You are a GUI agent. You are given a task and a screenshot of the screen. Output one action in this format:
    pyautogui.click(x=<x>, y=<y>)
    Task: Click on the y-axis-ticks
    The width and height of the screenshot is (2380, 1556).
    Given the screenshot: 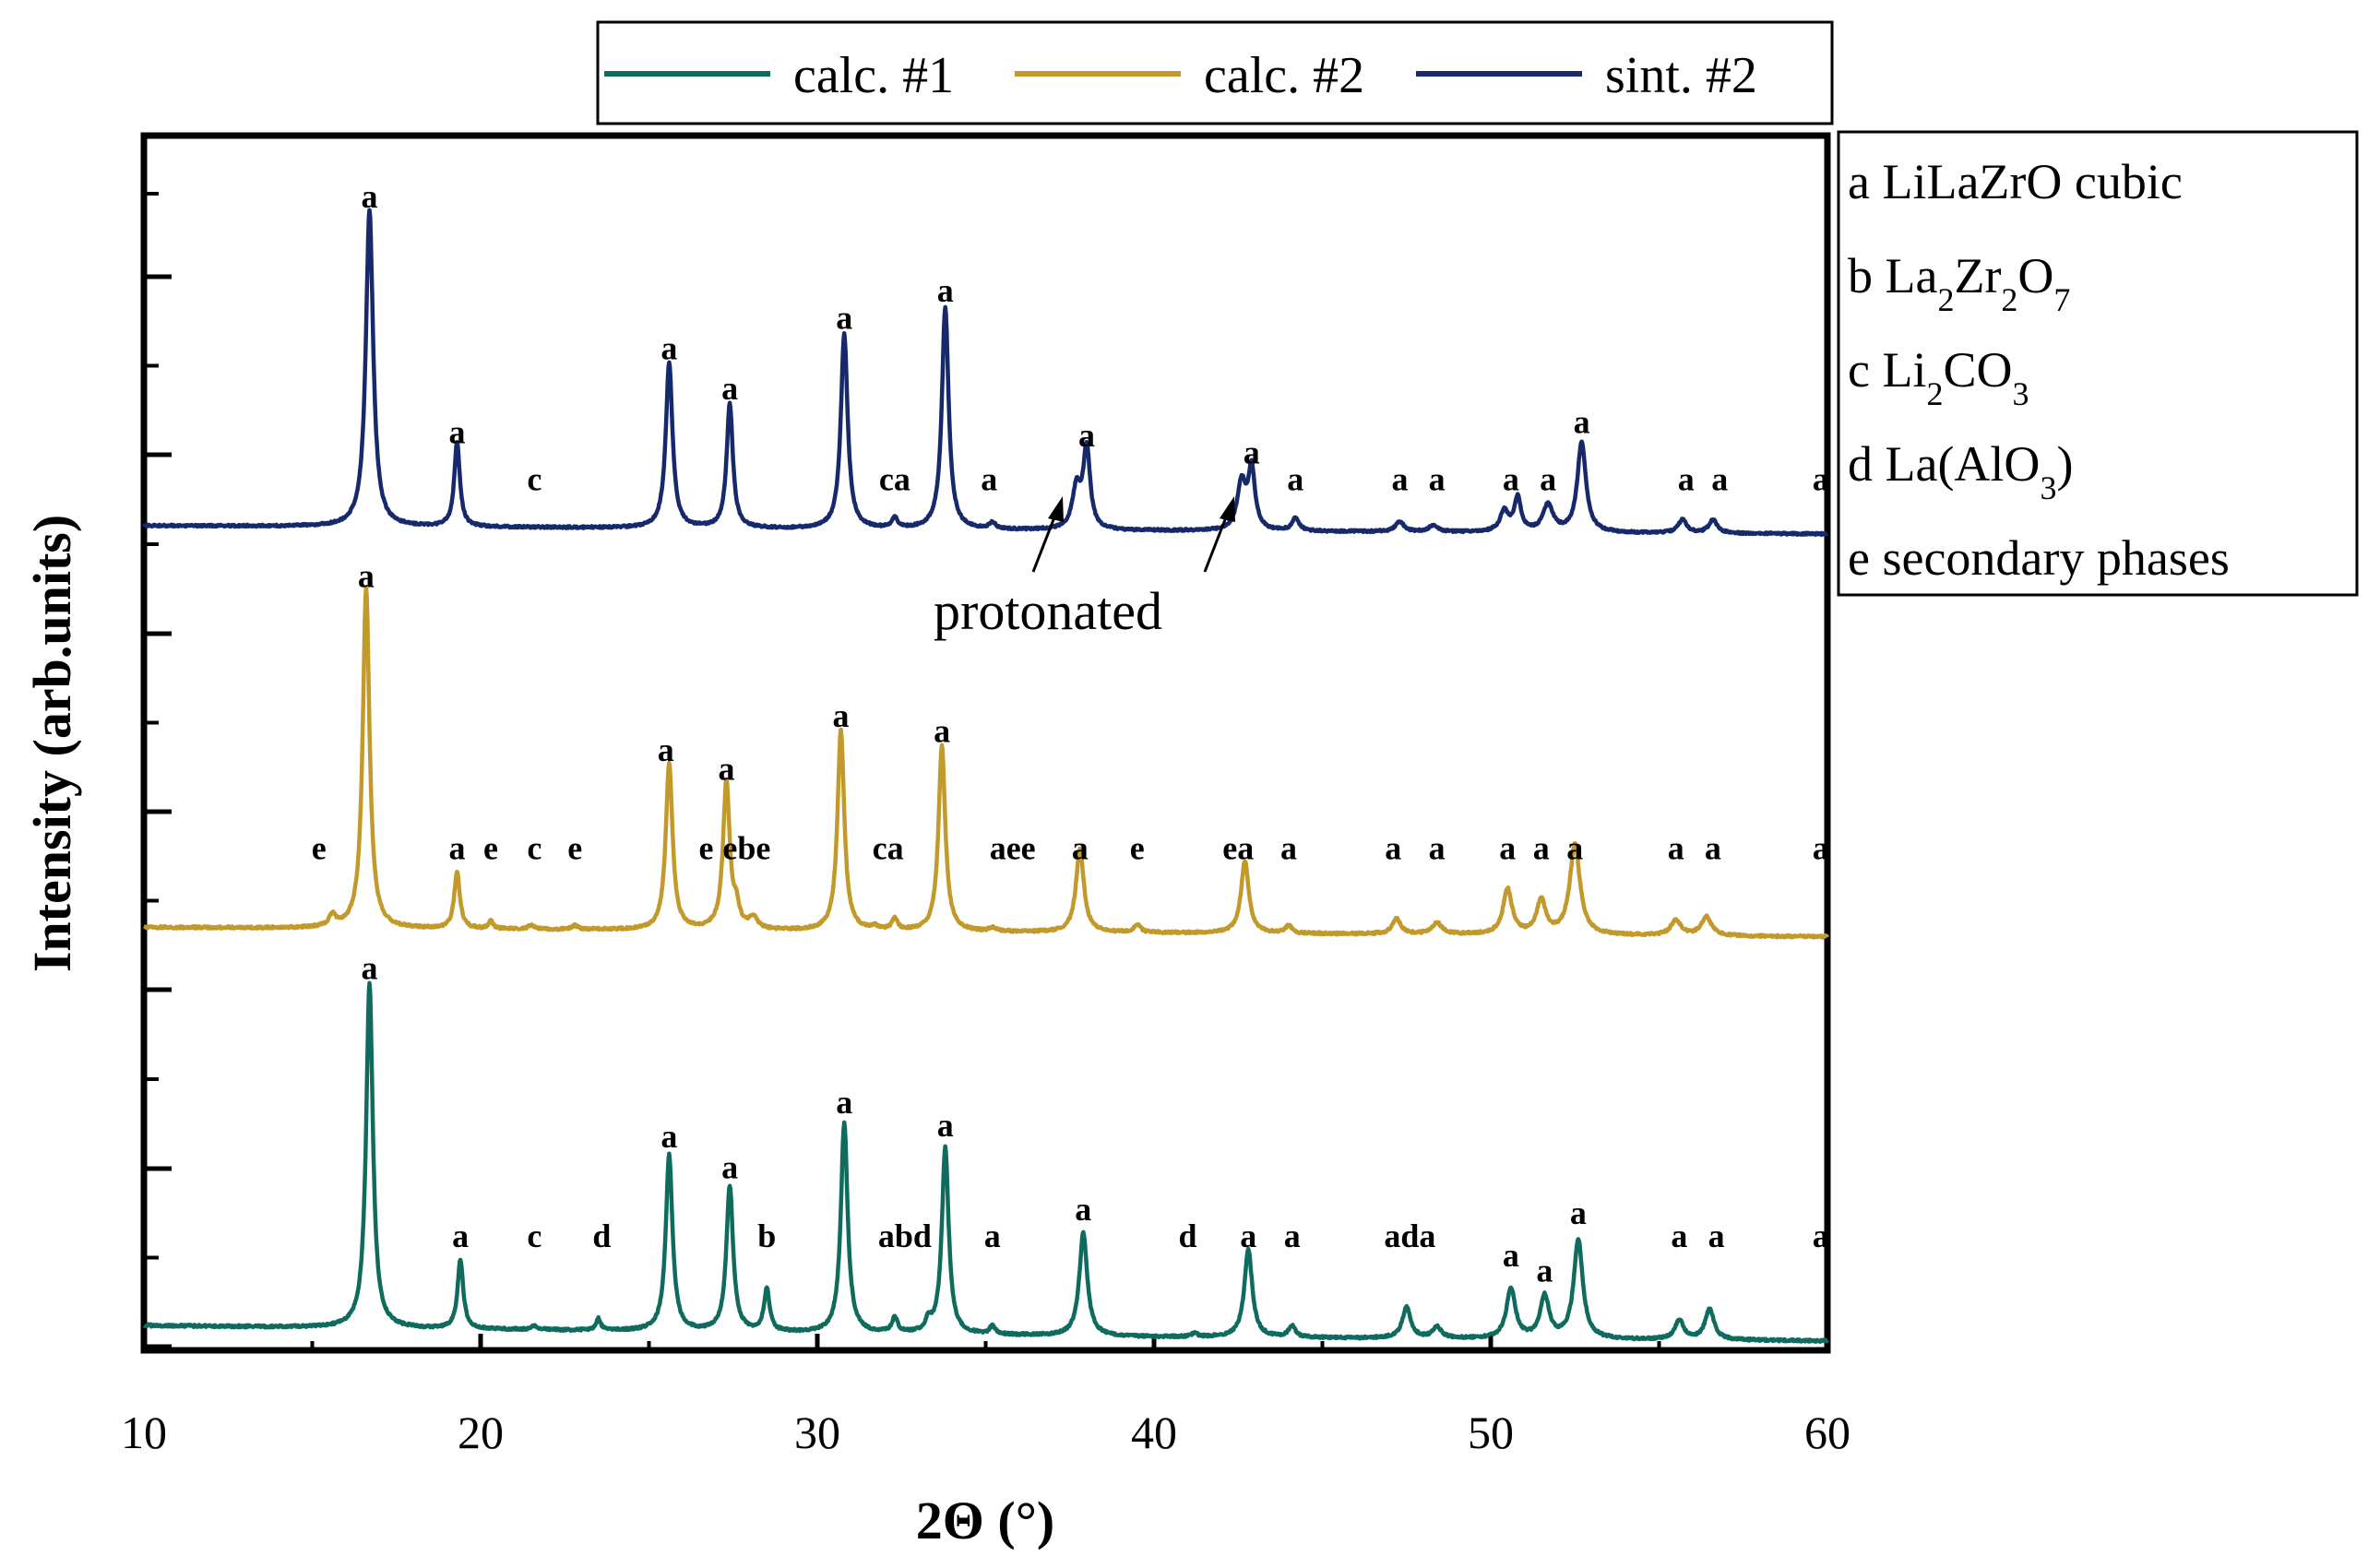 What is the action you would take?
    pyautogui.click(x=158, y=770)
    